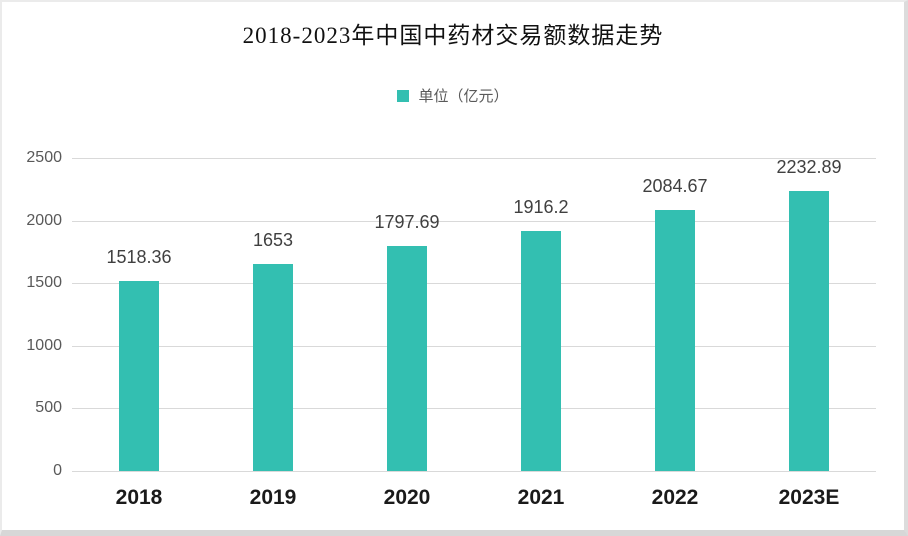 The height and width of the screenshot is (536, 908). Describe the element at coordinates (139, 375) in the screenshot. I see `bar-2018` at that location.